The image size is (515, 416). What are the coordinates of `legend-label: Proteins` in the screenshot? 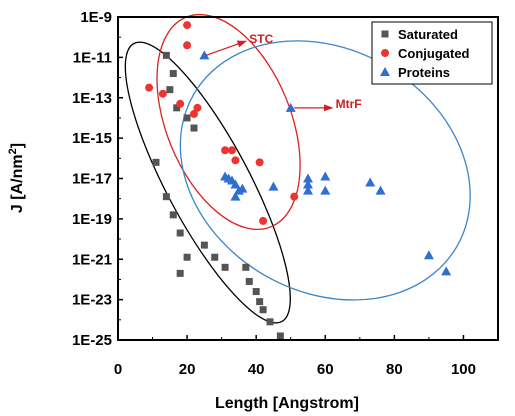 It's located at (424, 72).